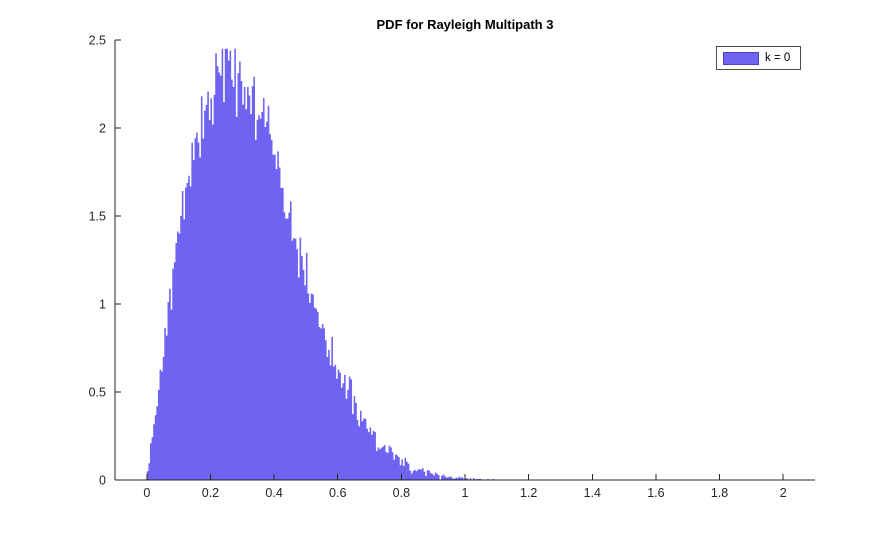 This screenshot has height=540, width=895. I want to click on x-tick-label: 0.4, so click(273, 493).